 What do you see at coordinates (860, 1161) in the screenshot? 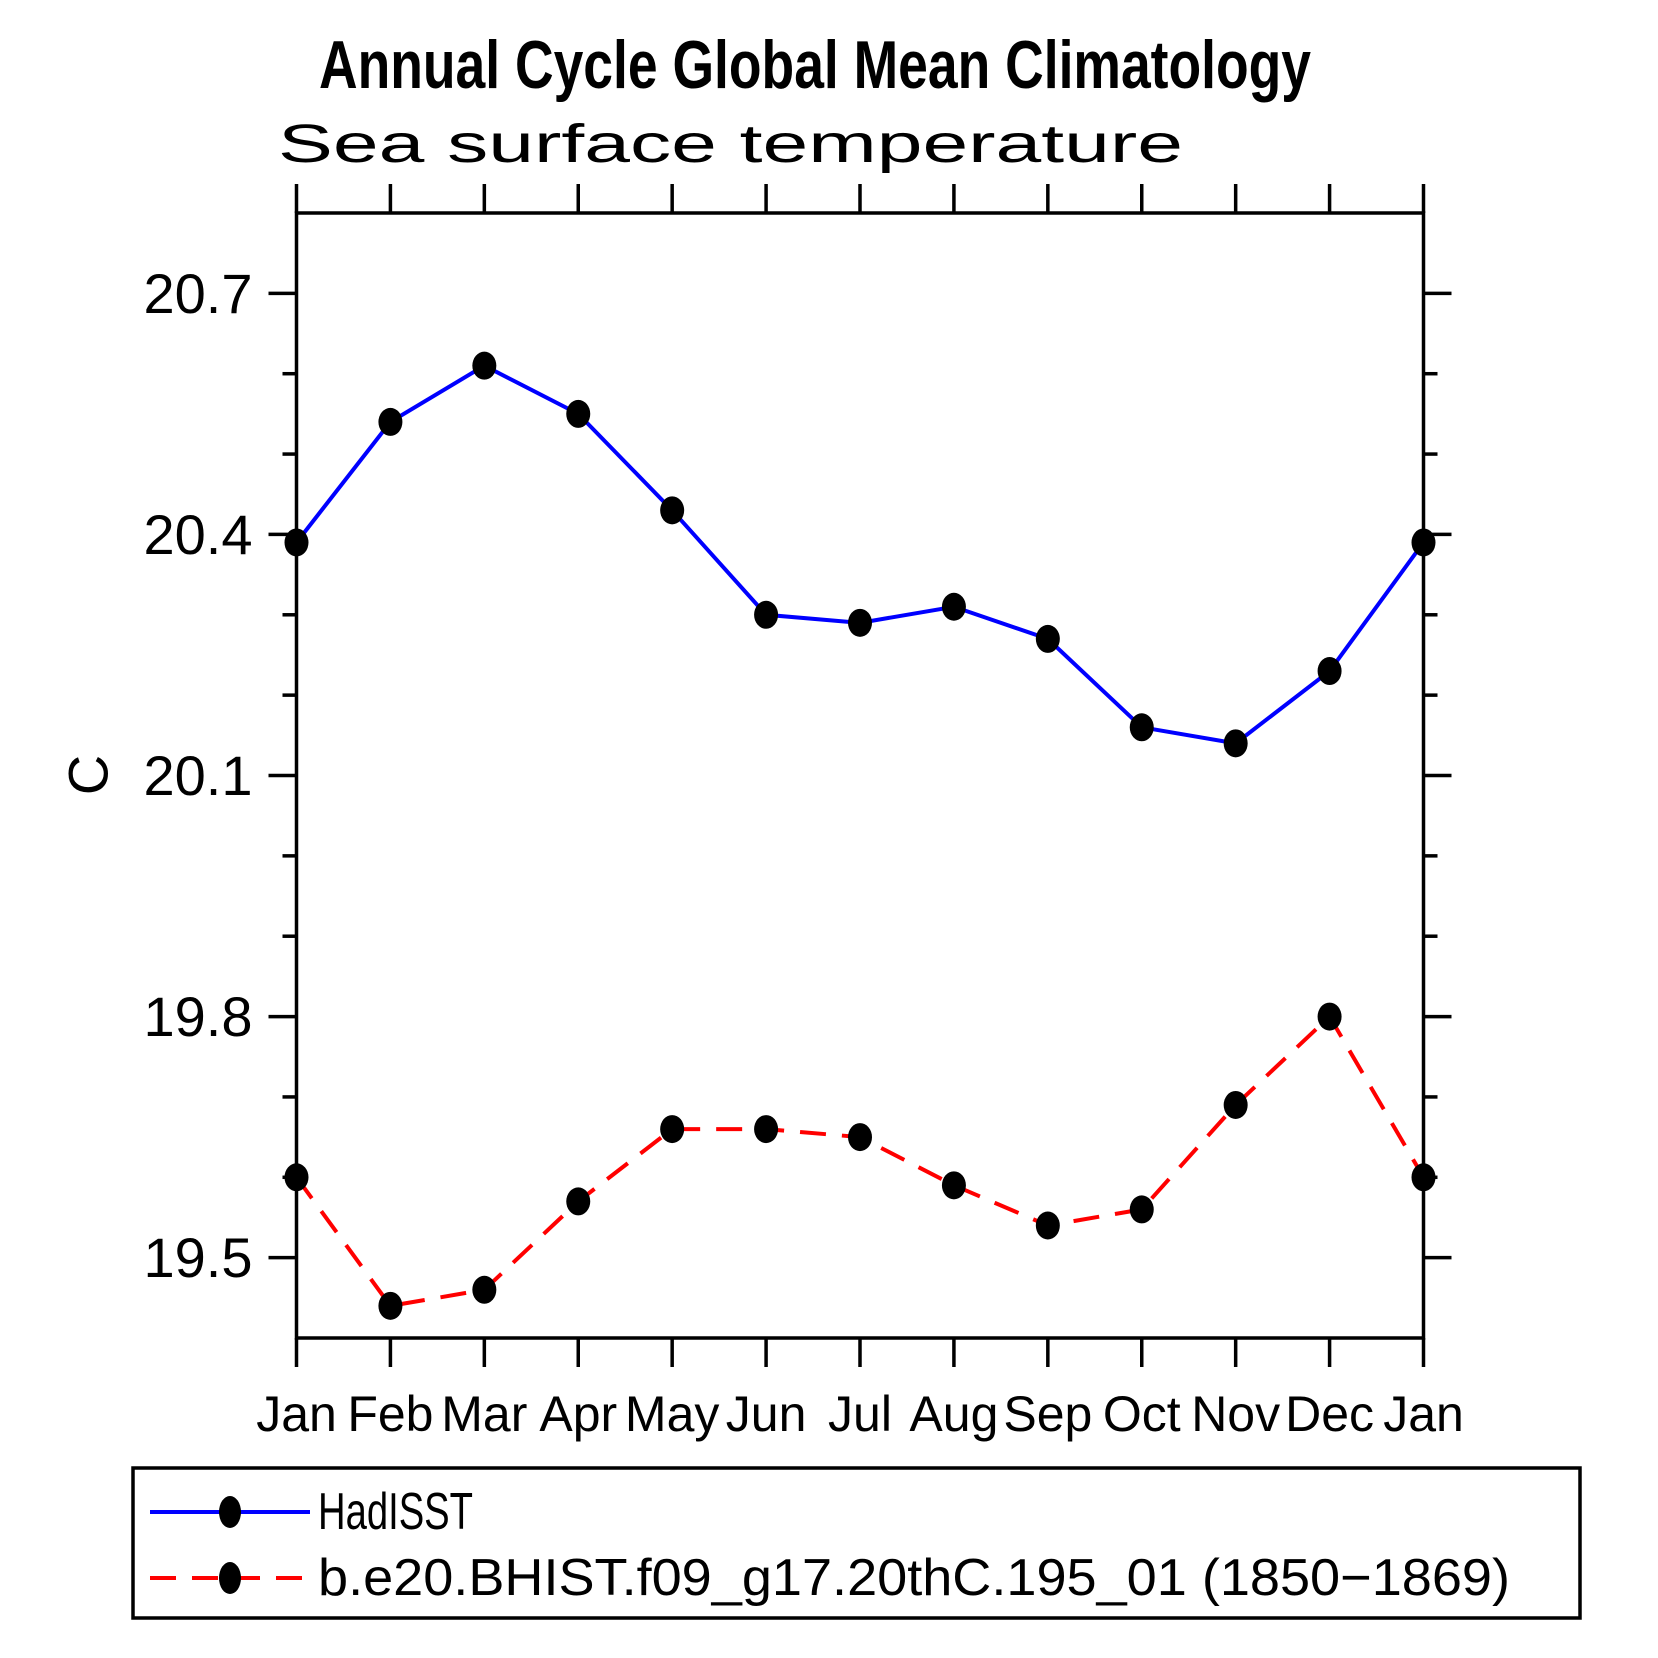
I see `series-line-model` at bounding box center [860, 1161].